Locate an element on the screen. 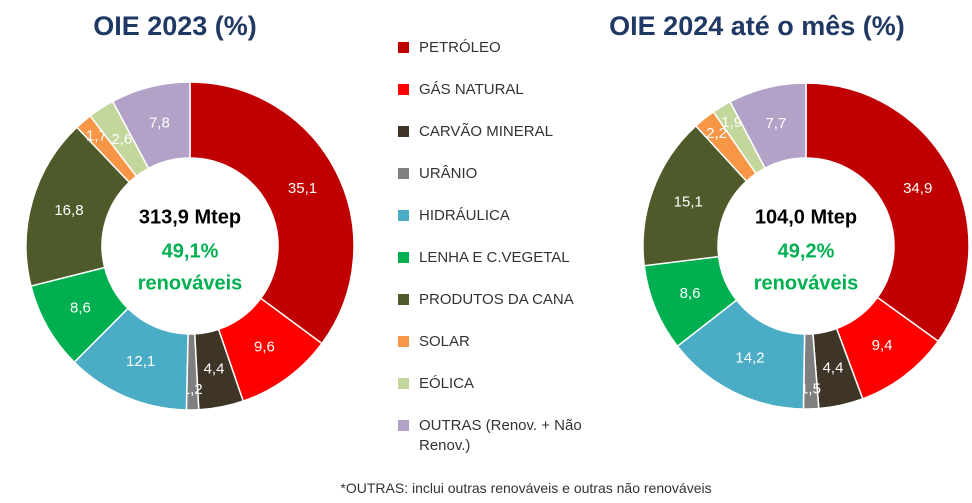 This screenshot has width=972, height=503. data-label: 9,4 is located at coordinates (882, 345).